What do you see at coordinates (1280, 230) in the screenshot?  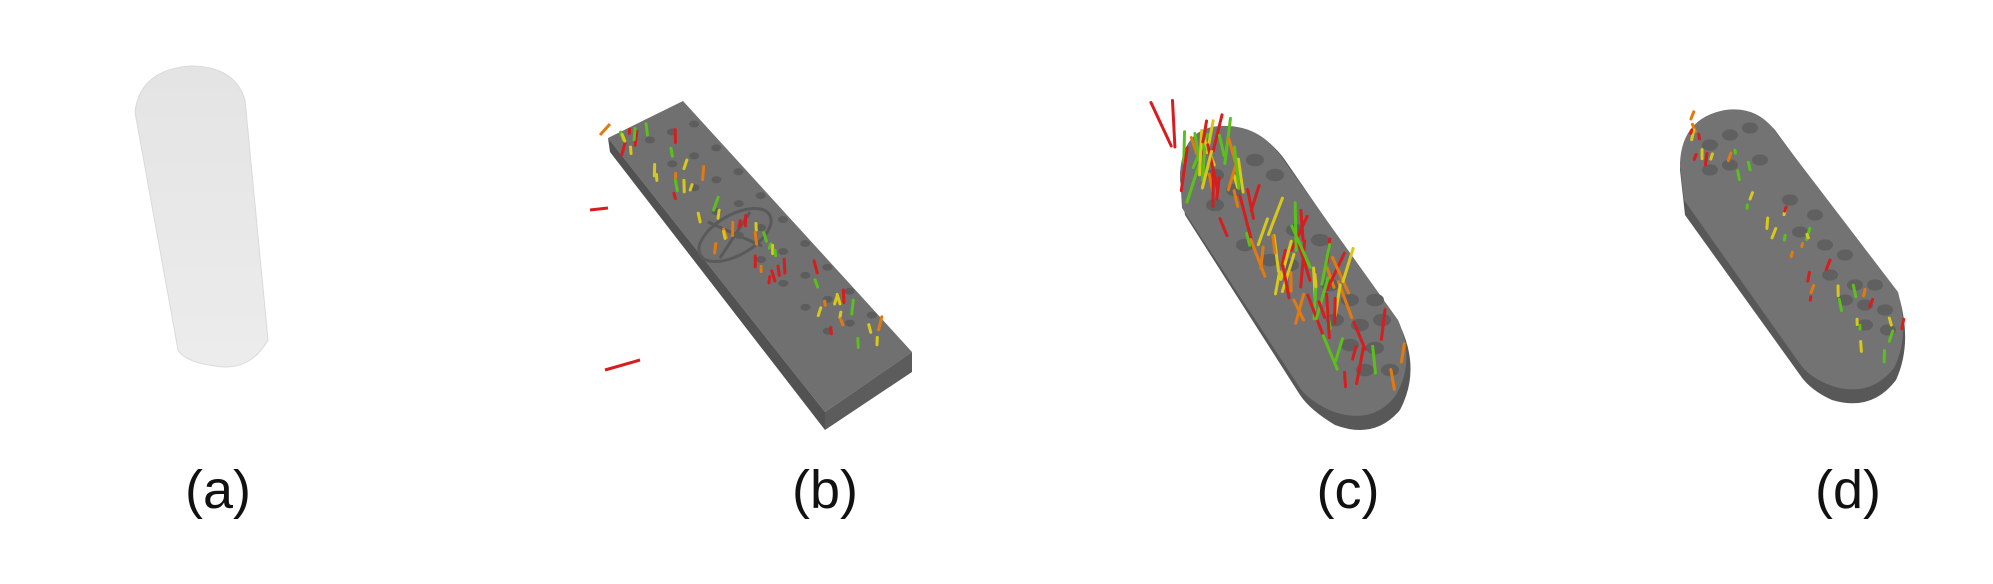 I see `remote-rounded-figure-c` at bounding box center [1280, 230].